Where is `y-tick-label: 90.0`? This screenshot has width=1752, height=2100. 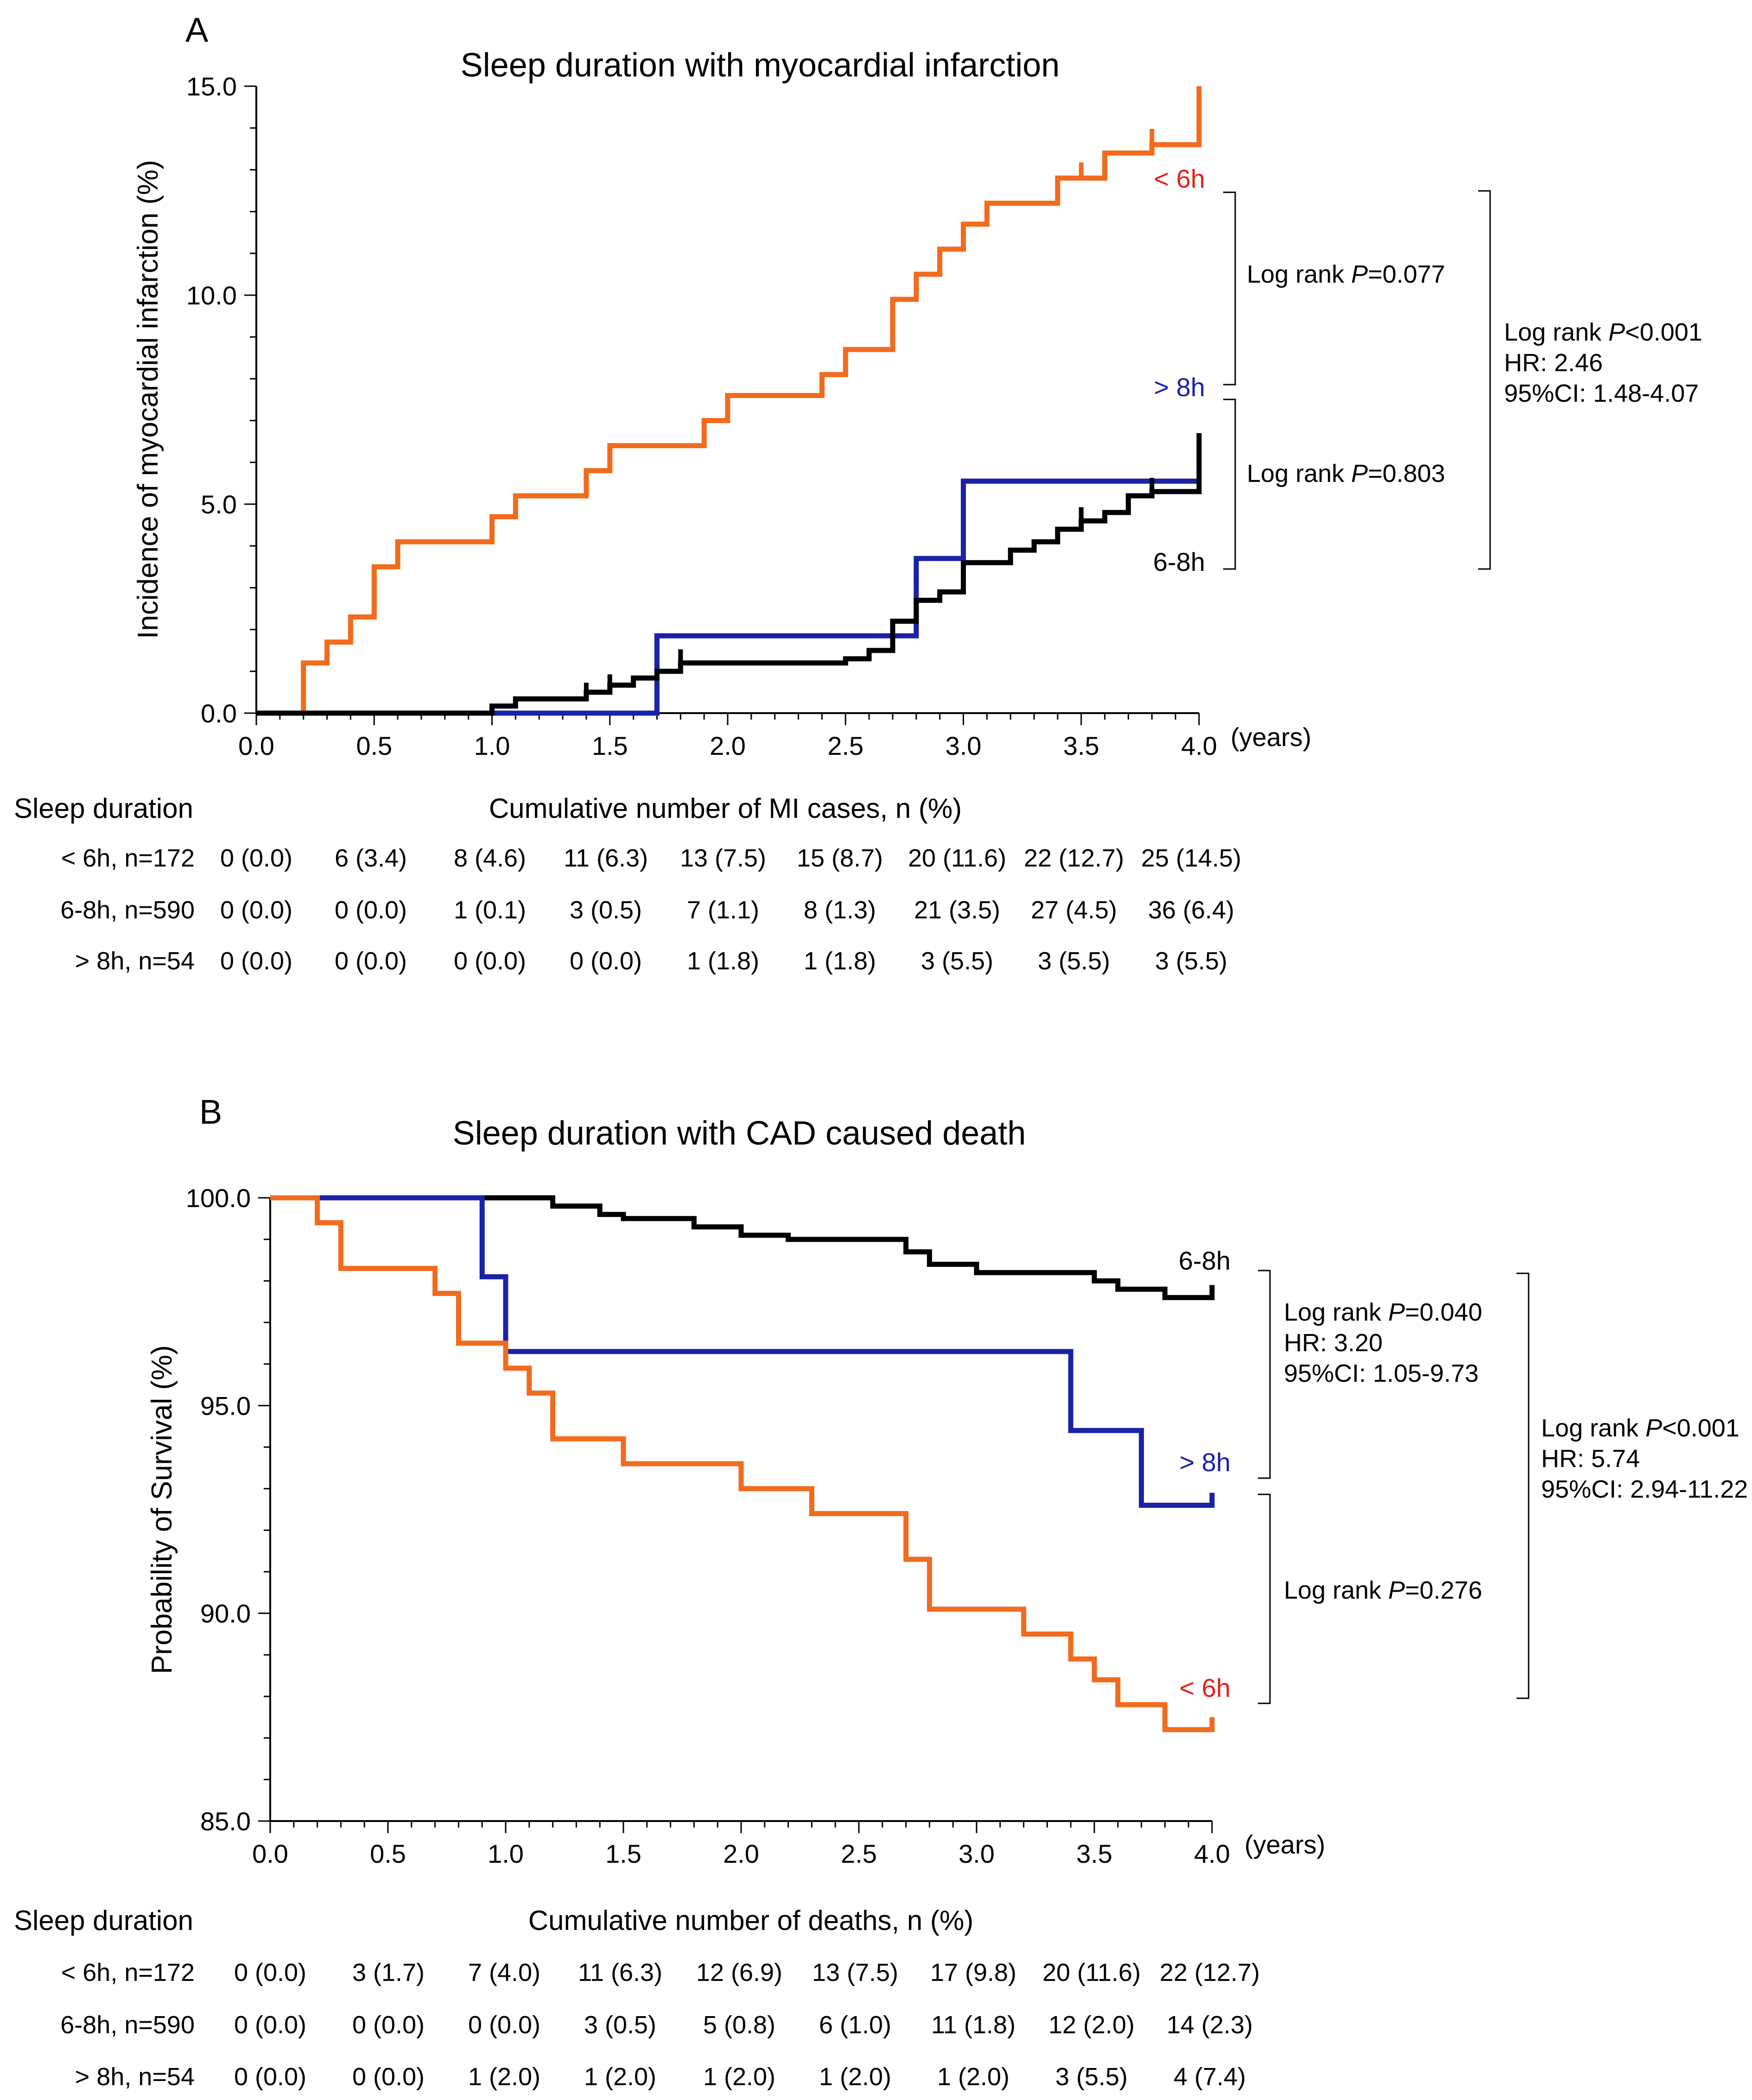 y-tick-label: 90.0 is located at coordinates (225, 1613).